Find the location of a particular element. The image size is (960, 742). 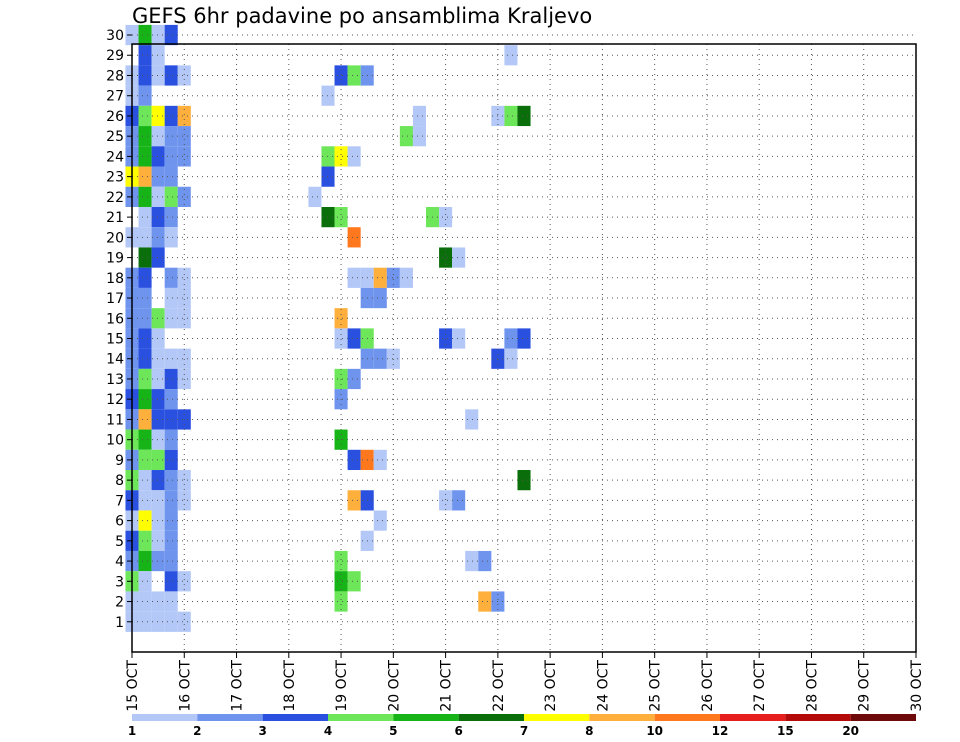

y-tick-label: 22 is located at coordinates (115, 198).